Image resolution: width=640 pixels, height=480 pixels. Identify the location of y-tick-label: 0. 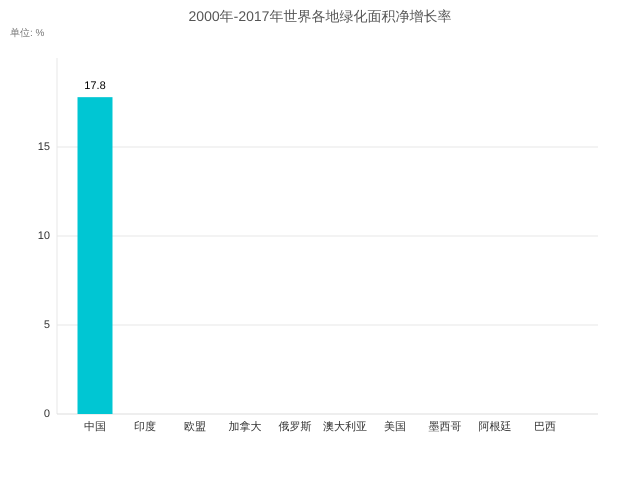
(47, 414).